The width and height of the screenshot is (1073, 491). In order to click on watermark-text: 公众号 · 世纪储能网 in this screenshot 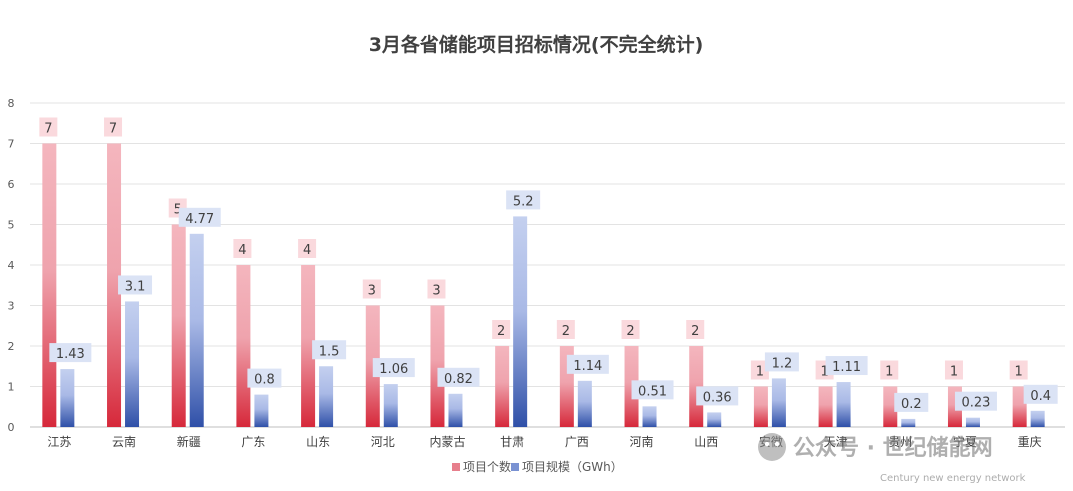, I will do `click(893, 448)`.